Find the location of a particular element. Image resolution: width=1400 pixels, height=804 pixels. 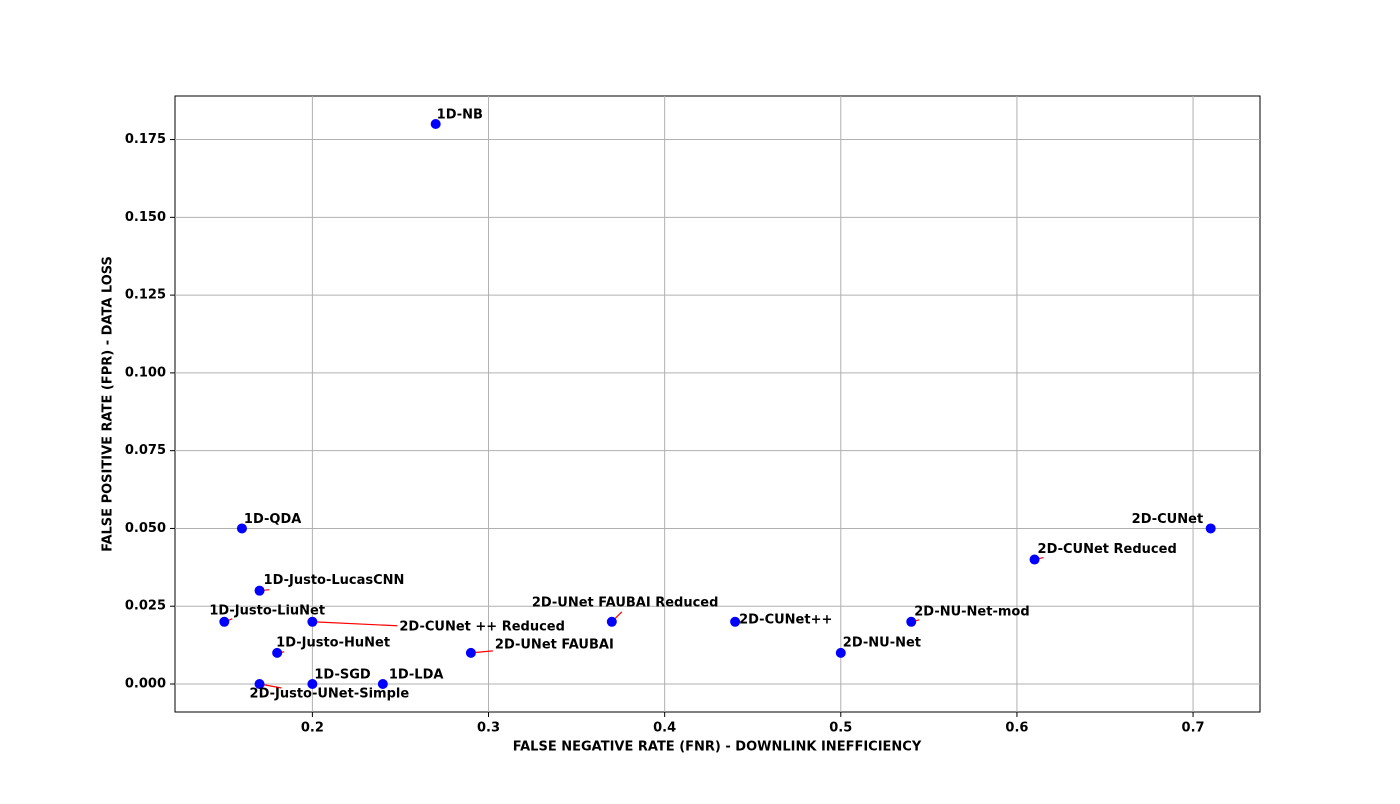

point-label: 1D-QDA is located at coordinates (272, 519).